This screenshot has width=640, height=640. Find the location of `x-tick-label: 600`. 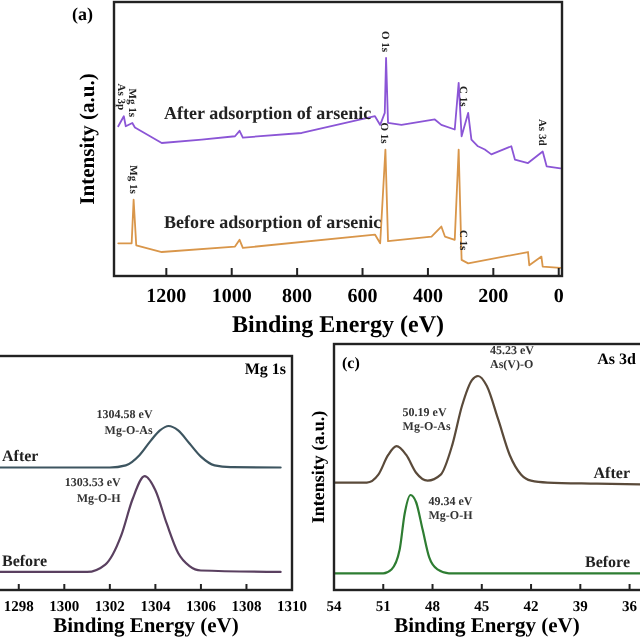

x-tick-label: 600 is located at coordinates (362, 297).